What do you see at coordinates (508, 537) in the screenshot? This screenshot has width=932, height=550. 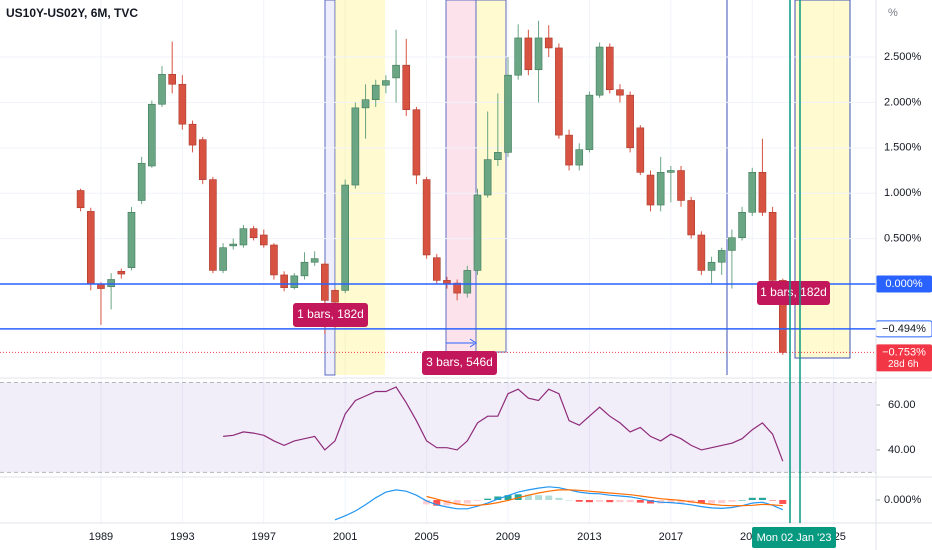 I see `x-tick-label: 2009` at bounding box center [508, 537].